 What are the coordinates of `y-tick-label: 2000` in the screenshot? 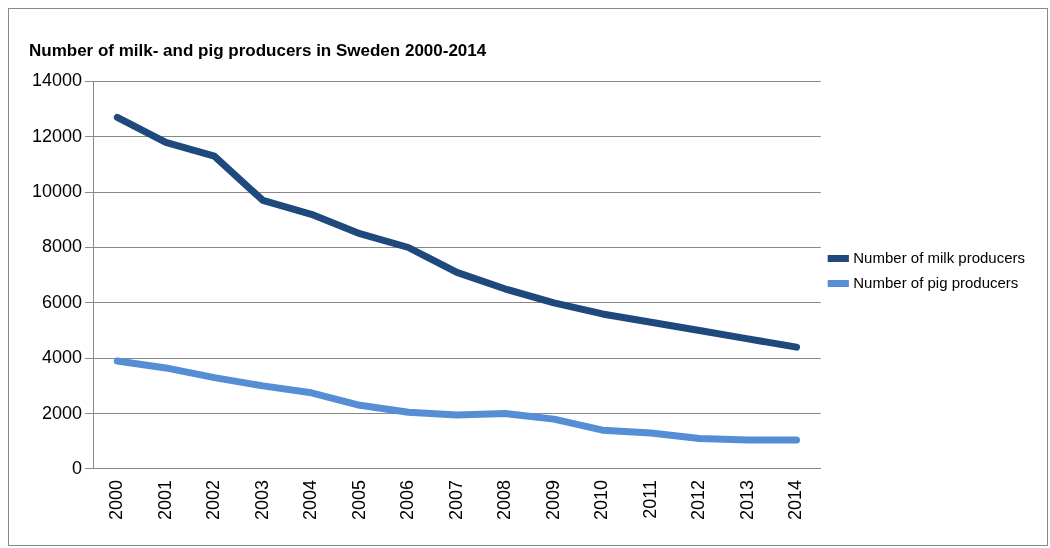 It's located at (62, 412).